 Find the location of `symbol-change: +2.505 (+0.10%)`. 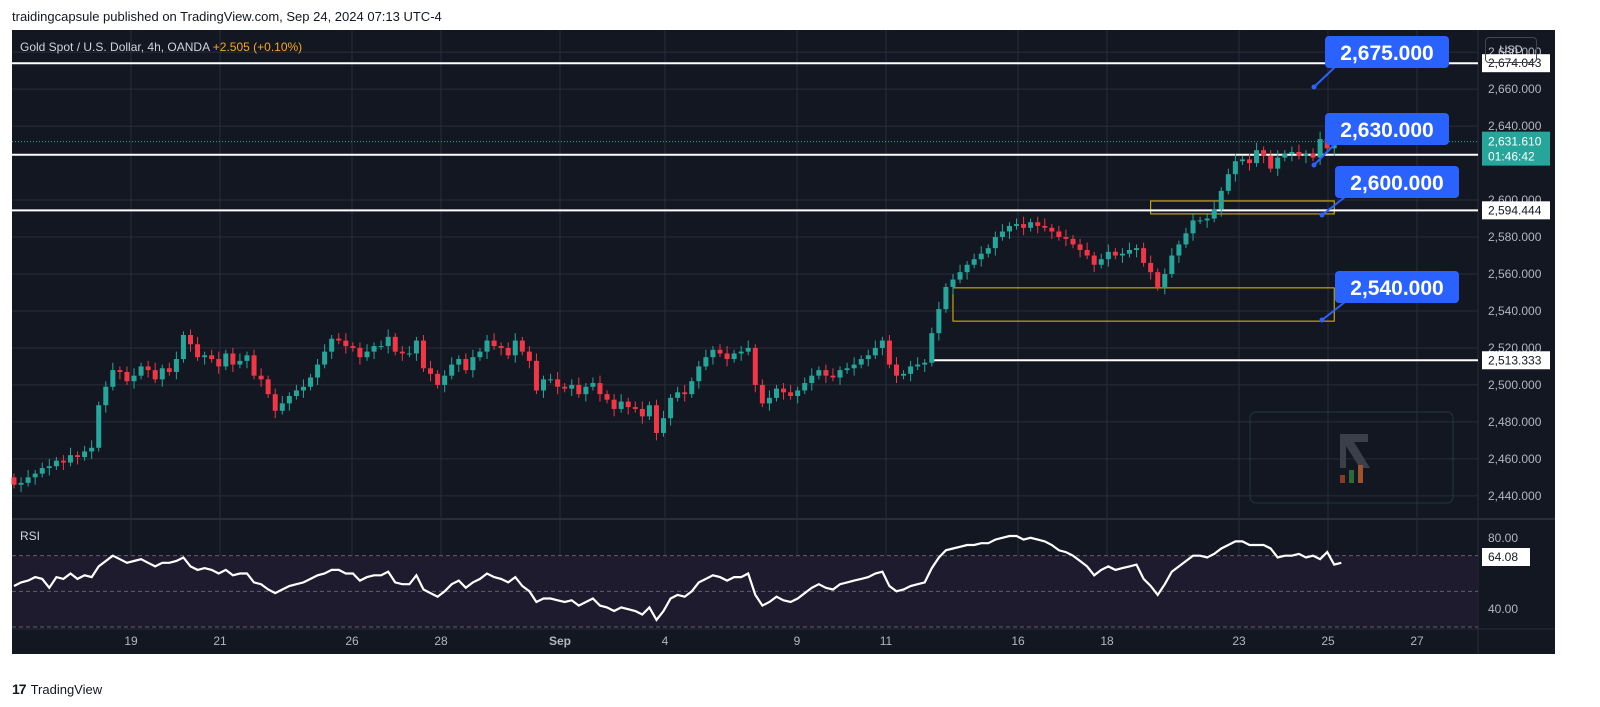

symbol-change: +2.505 (+0.10%) is located at coordinates (257, 47).